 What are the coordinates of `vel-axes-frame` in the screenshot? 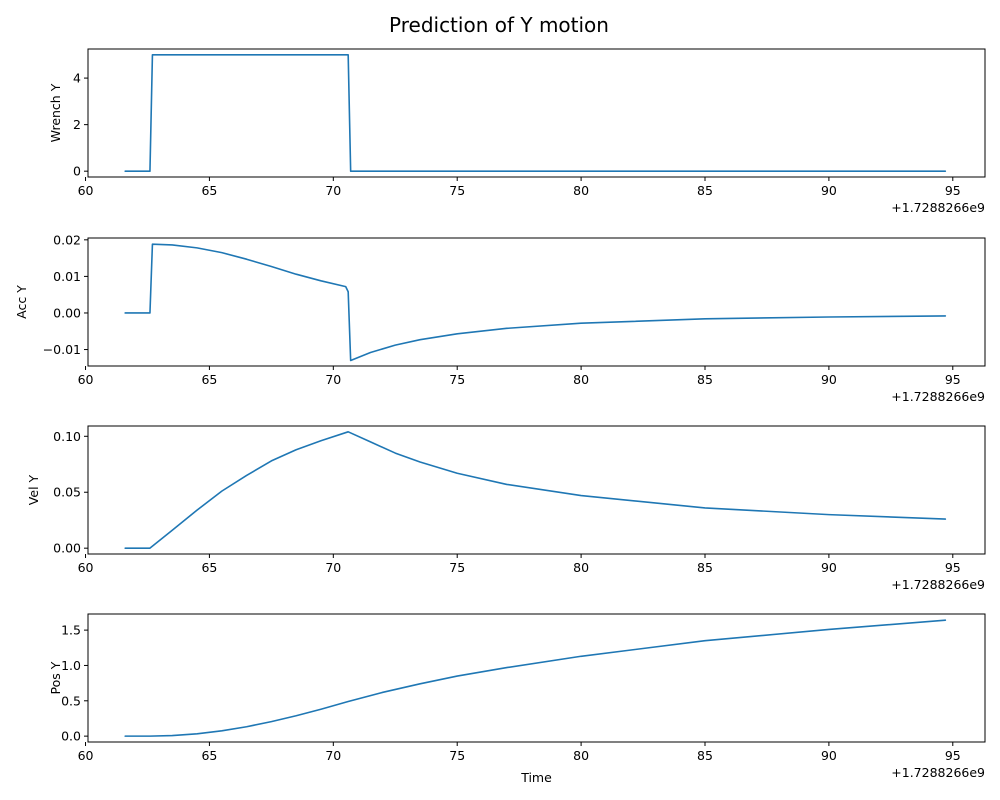 It's located at (536, 490).